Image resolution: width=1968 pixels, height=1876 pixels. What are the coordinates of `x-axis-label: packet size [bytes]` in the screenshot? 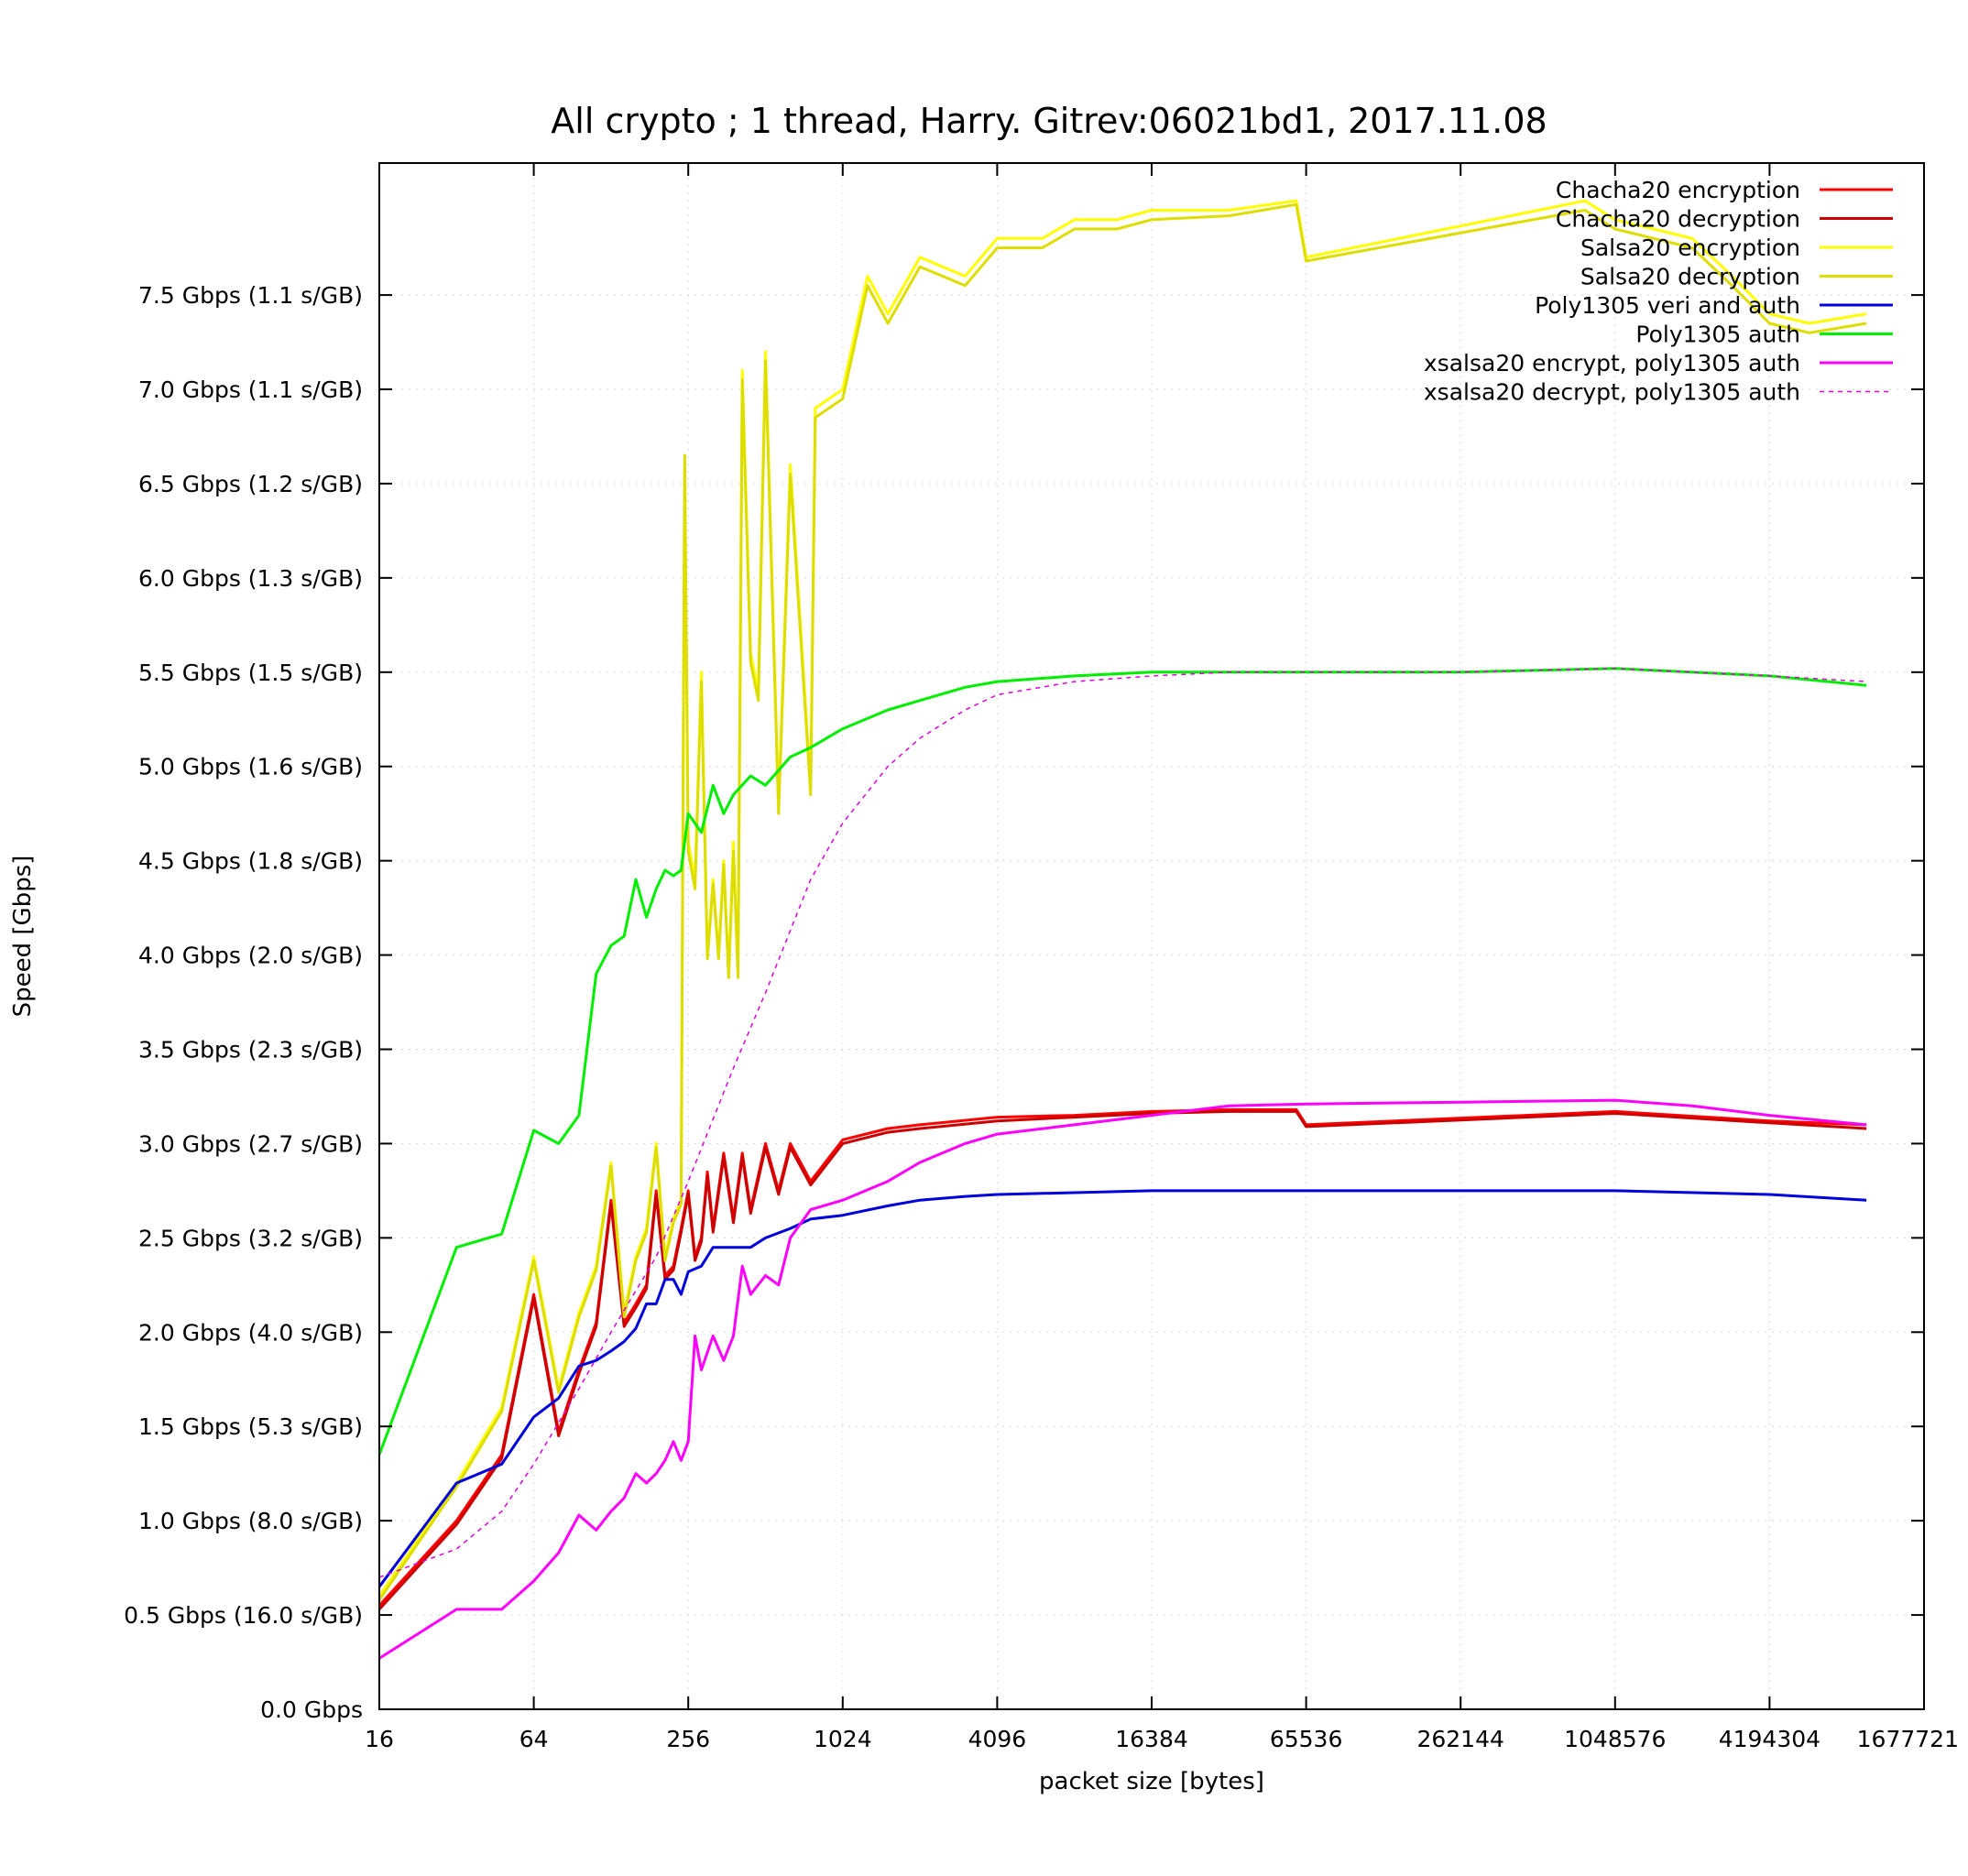 It's located at (1151, 1781).